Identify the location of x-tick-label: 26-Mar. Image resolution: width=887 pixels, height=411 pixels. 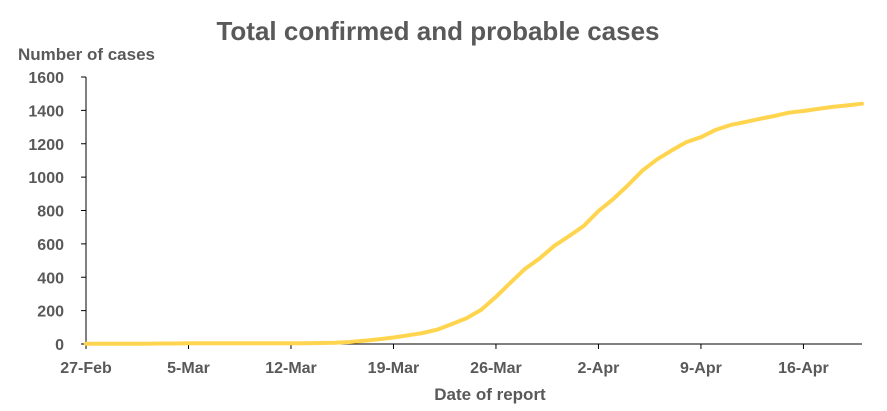
(496, 368).